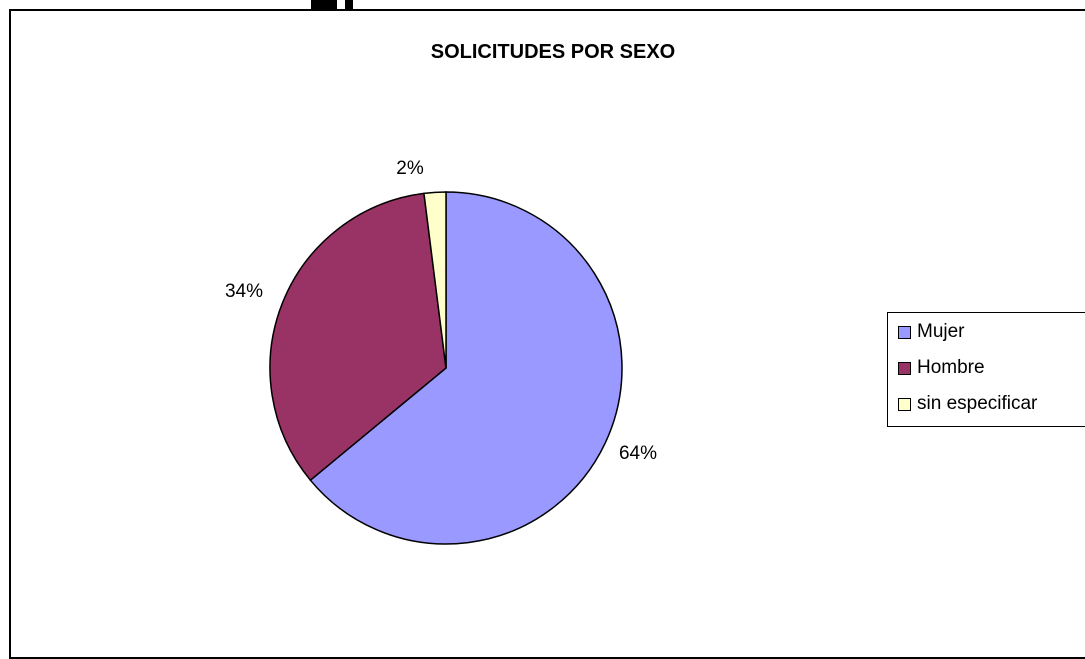 This screenshot has height=659, width=1085. I want to click on legend-label-sin-especificar: sin especificar, so click(977, 403).